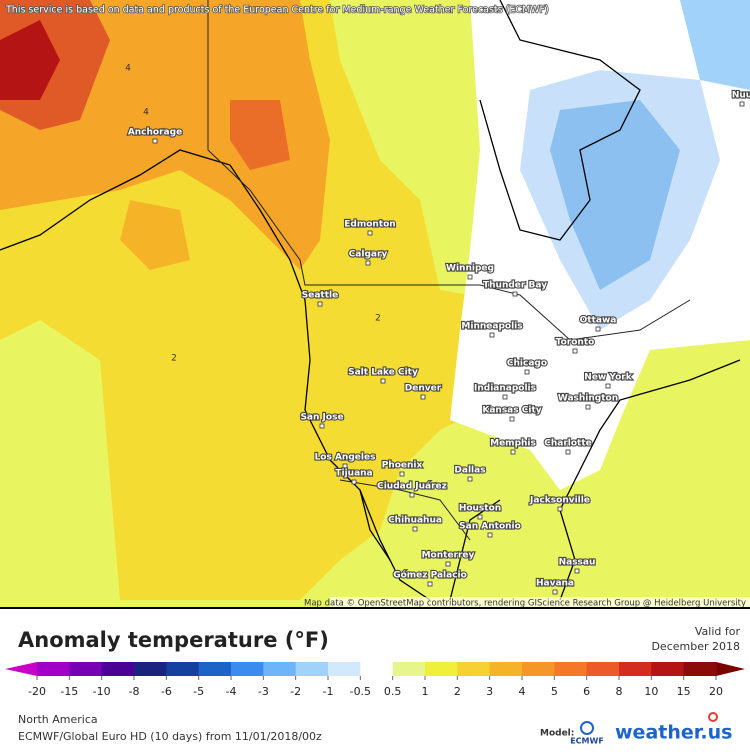 The image size is (750, 754). Describe the element at coordinates (173, 640) in the screenshot. I see `legend-title: Anomaly temperature (°F)` at that location.